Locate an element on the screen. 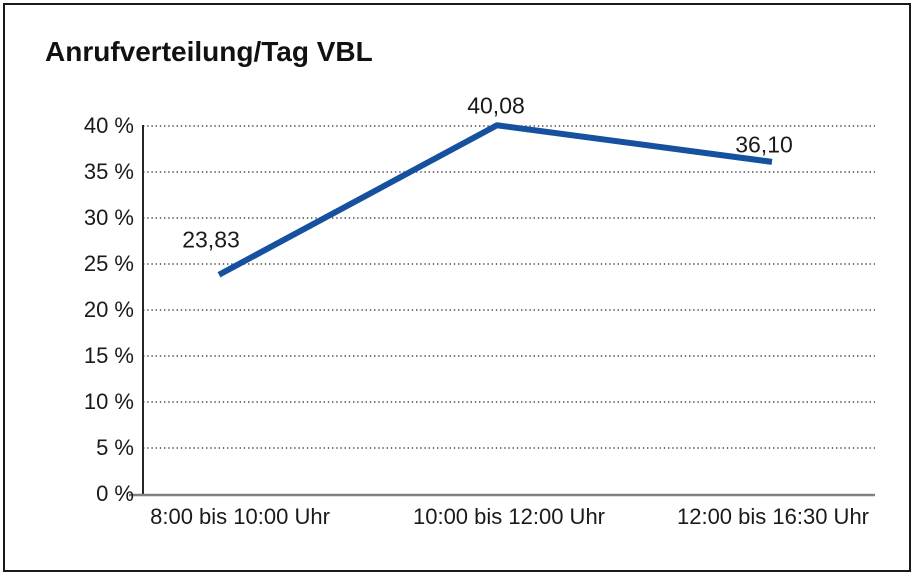 This screenshot has width=915, height=576. data-point-label: 23,83 is located at coordinates (211, 239).